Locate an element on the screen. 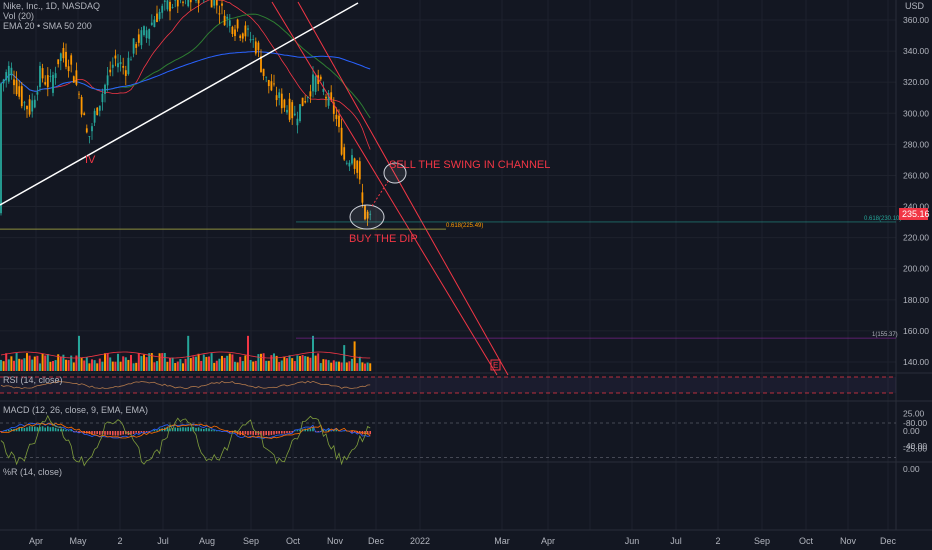 Image resolution: width=932 pixels, height=550 pixels. ma-legend: EMA 20 • SMA 50 200 is located at coordinates (47, 26).